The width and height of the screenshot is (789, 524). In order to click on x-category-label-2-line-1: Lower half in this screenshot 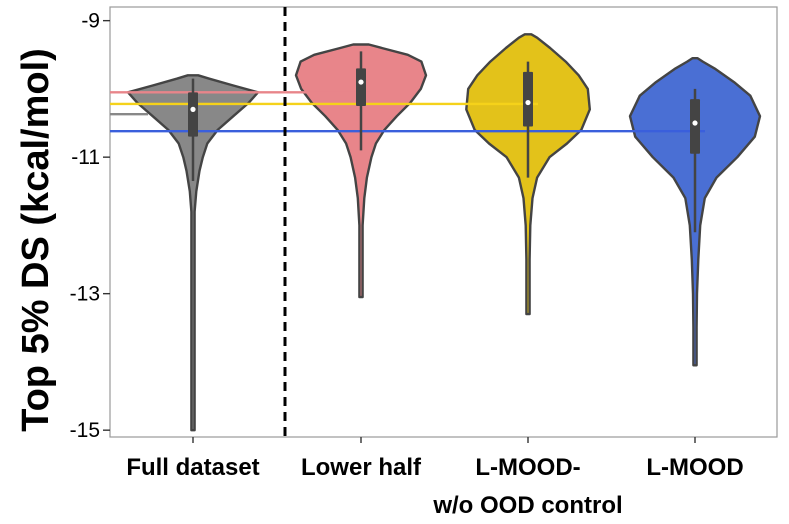, I will do `click(361, 467)`.